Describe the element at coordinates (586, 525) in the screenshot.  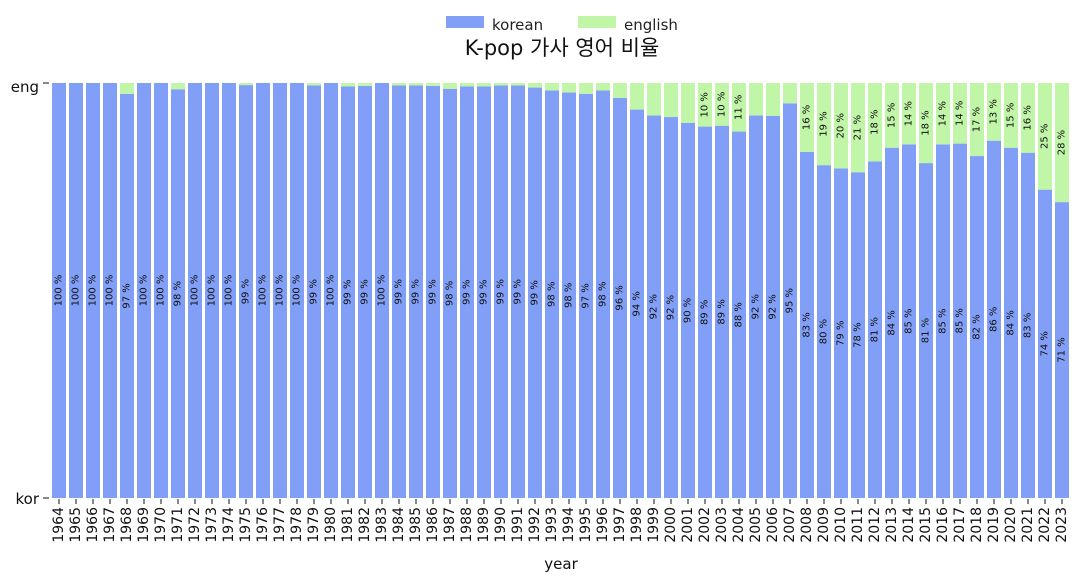
I see `x-tick-label-1995: 1995` at that location.